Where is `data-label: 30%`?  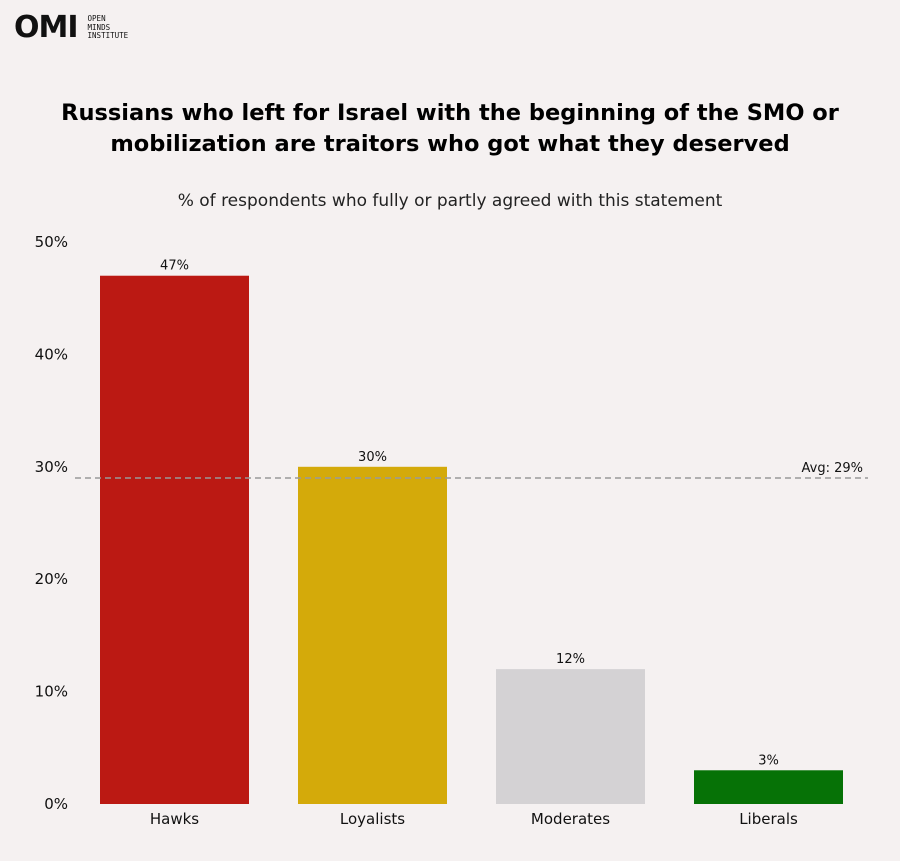 data-label: 30% is located at coordinates (372, 457).